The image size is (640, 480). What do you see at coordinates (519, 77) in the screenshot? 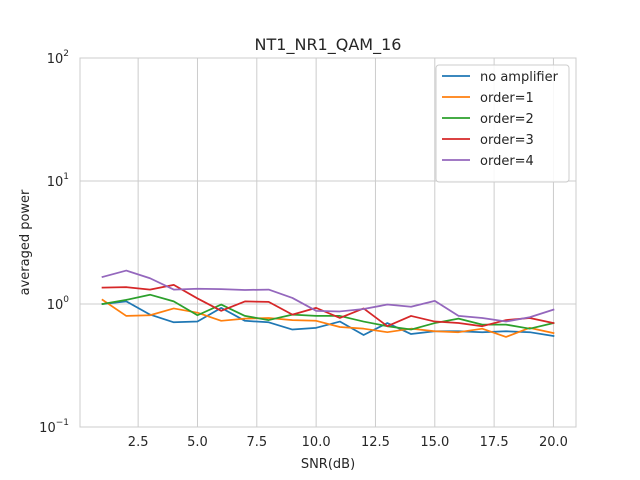
I see `legend-label: no amplifier` at bounding box center [519, 77].